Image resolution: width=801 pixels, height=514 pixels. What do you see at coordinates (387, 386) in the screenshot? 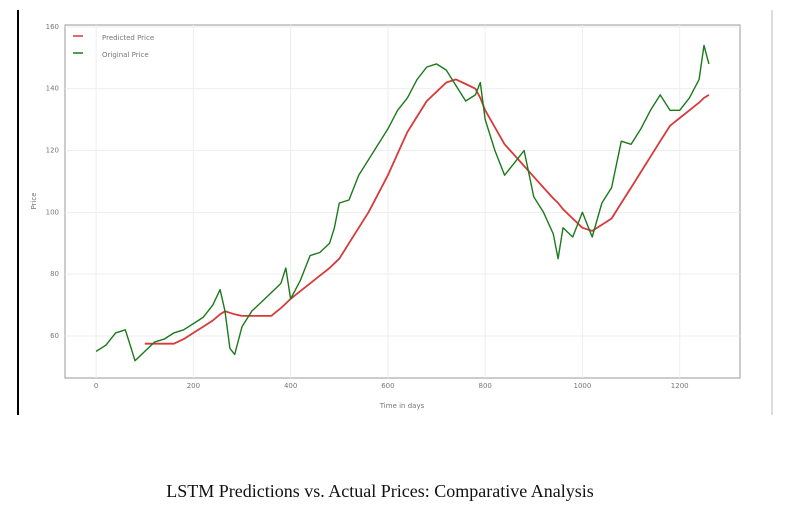
I see `x-tick-label: 600` at bounding box center [387, 386].